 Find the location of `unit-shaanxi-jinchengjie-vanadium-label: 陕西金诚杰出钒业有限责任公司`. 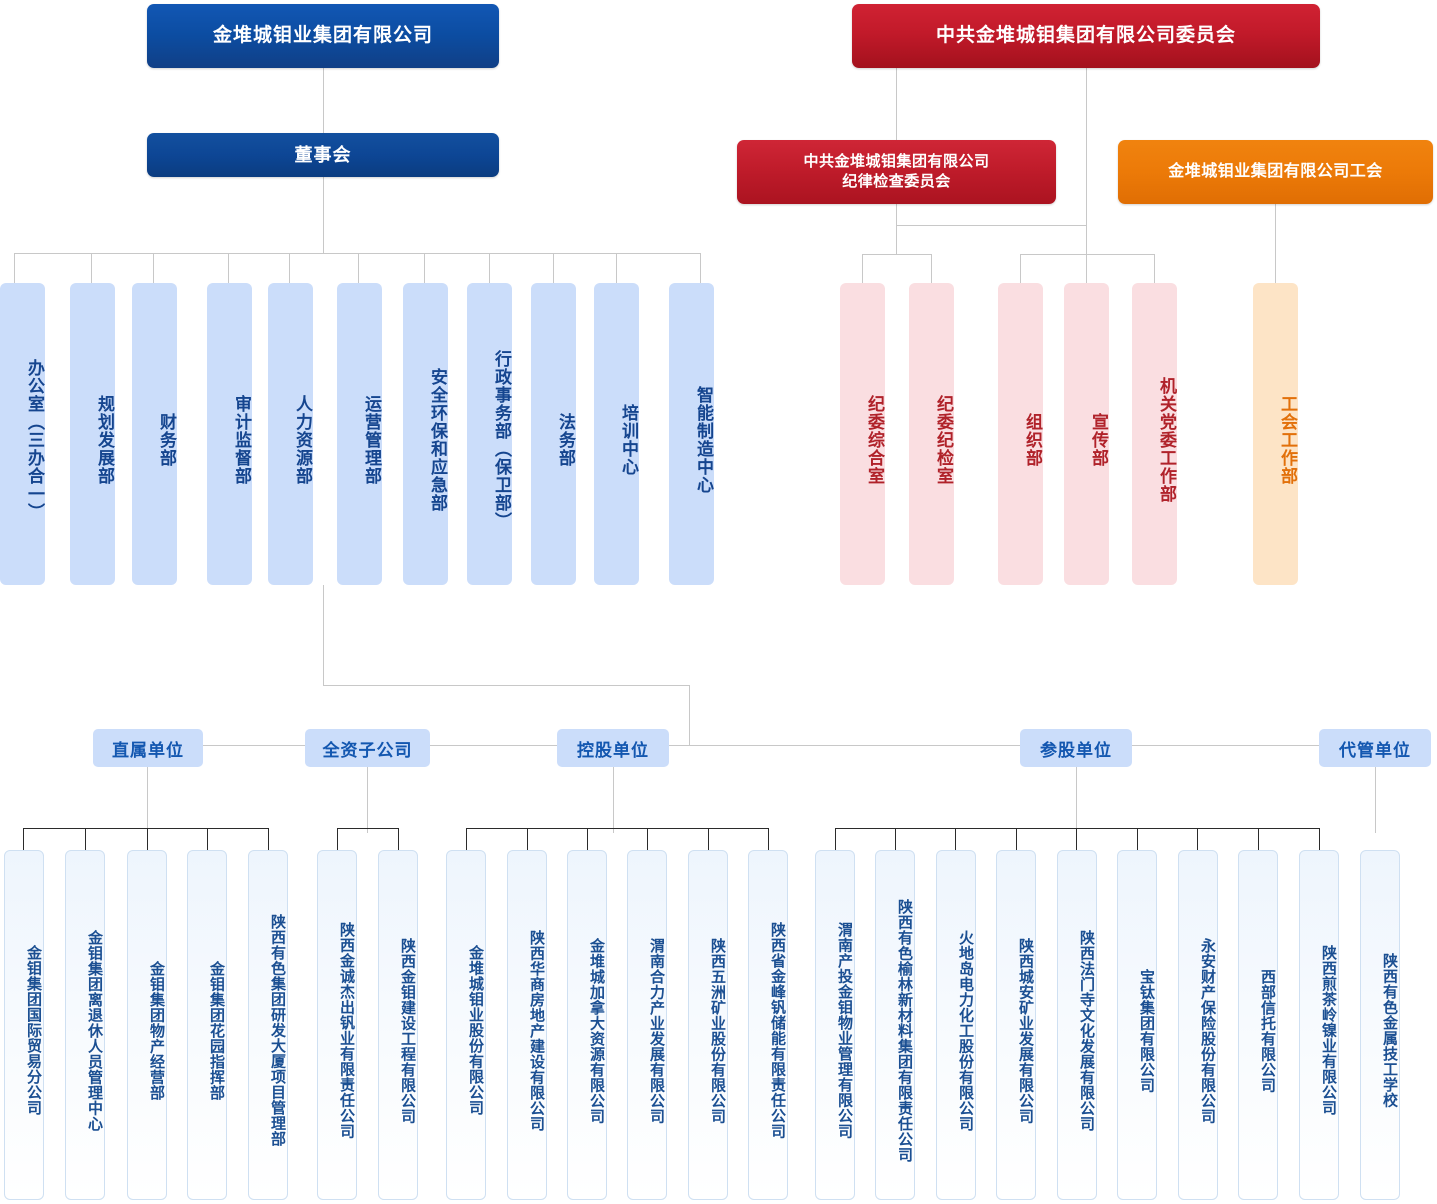

unit-shaanxi-jinchengjie-vanadium-label: 陕西金诚杰出钒业有限责任公司 is located at coordinates (346, 1030).